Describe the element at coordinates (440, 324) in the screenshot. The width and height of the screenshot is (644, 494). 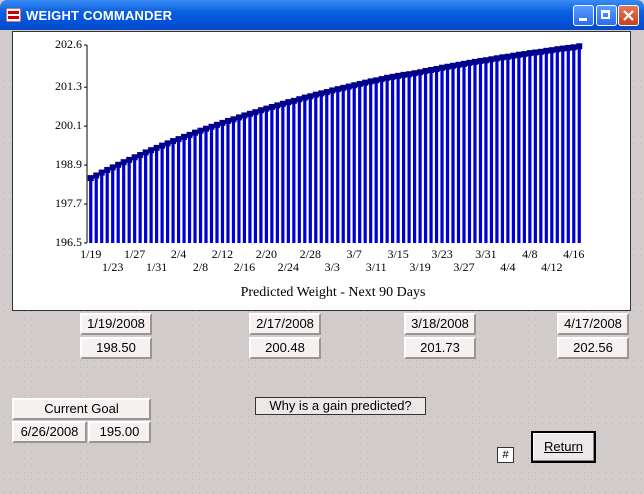
I see `milestone-date: 3/18/2008` at that location.